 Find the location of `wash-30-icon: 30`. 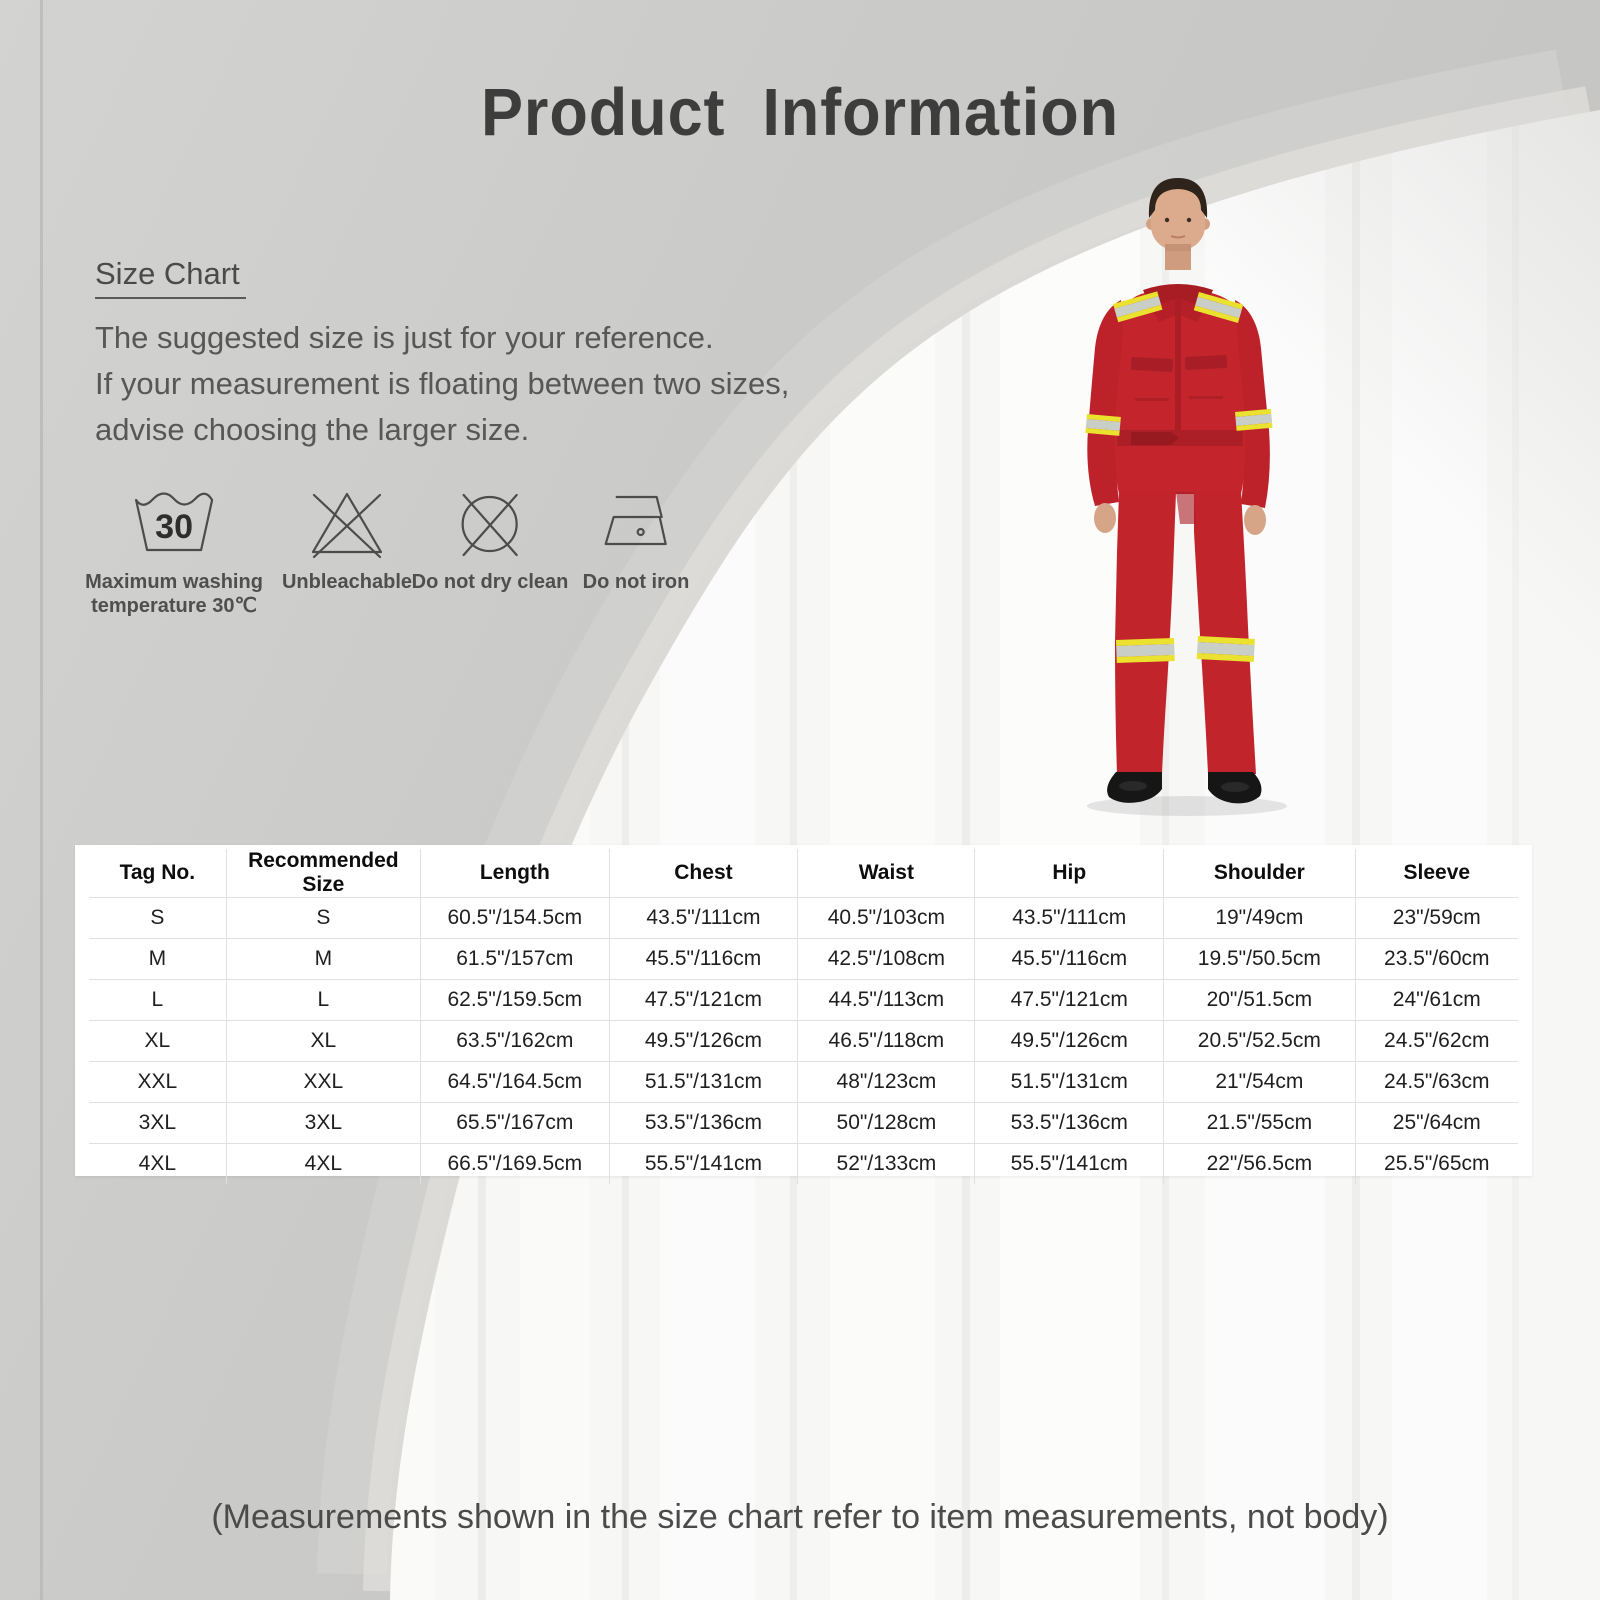

wash-30-icon: 30 is located at coordinates (174, 522).